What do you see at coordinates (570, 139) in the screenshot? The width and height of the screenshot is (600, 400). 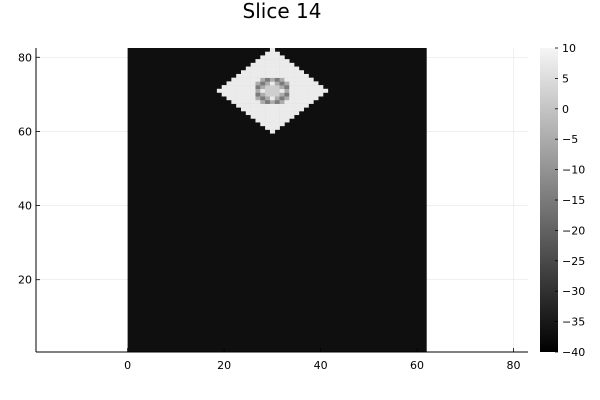 I see `colorbar-tick-label: −5` at bounding box center [570, 139].